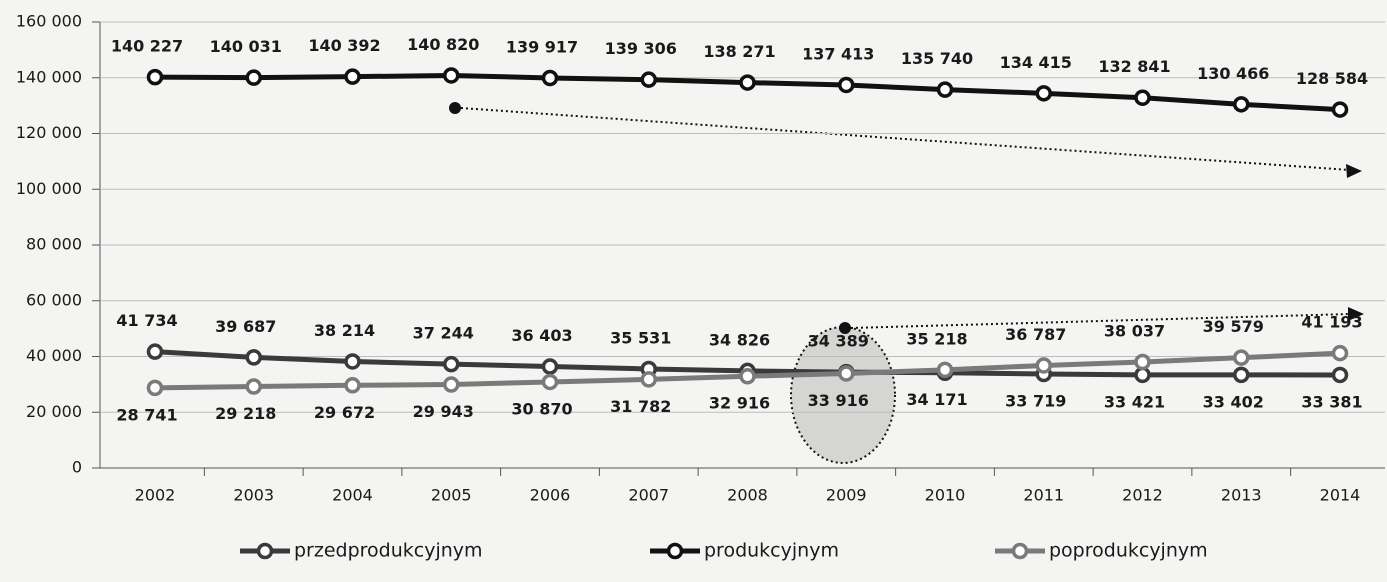  Describe the element at coordinates (550, 495) in the screenshot. I see `x-tick-label: 2006` at that location.